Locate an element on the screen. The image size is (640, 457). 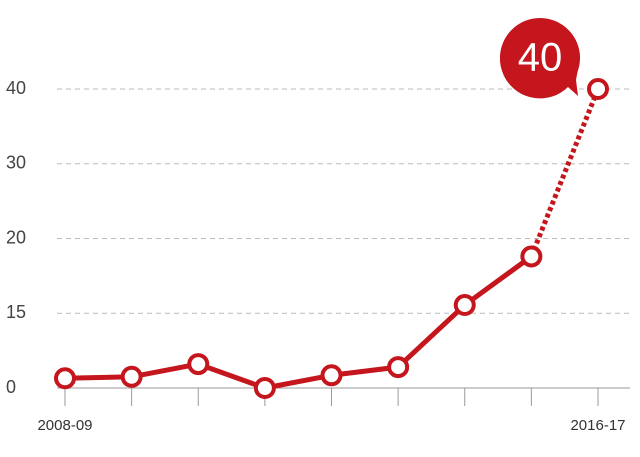
y-tick-label: 30 is located at coordinates (16, 163).